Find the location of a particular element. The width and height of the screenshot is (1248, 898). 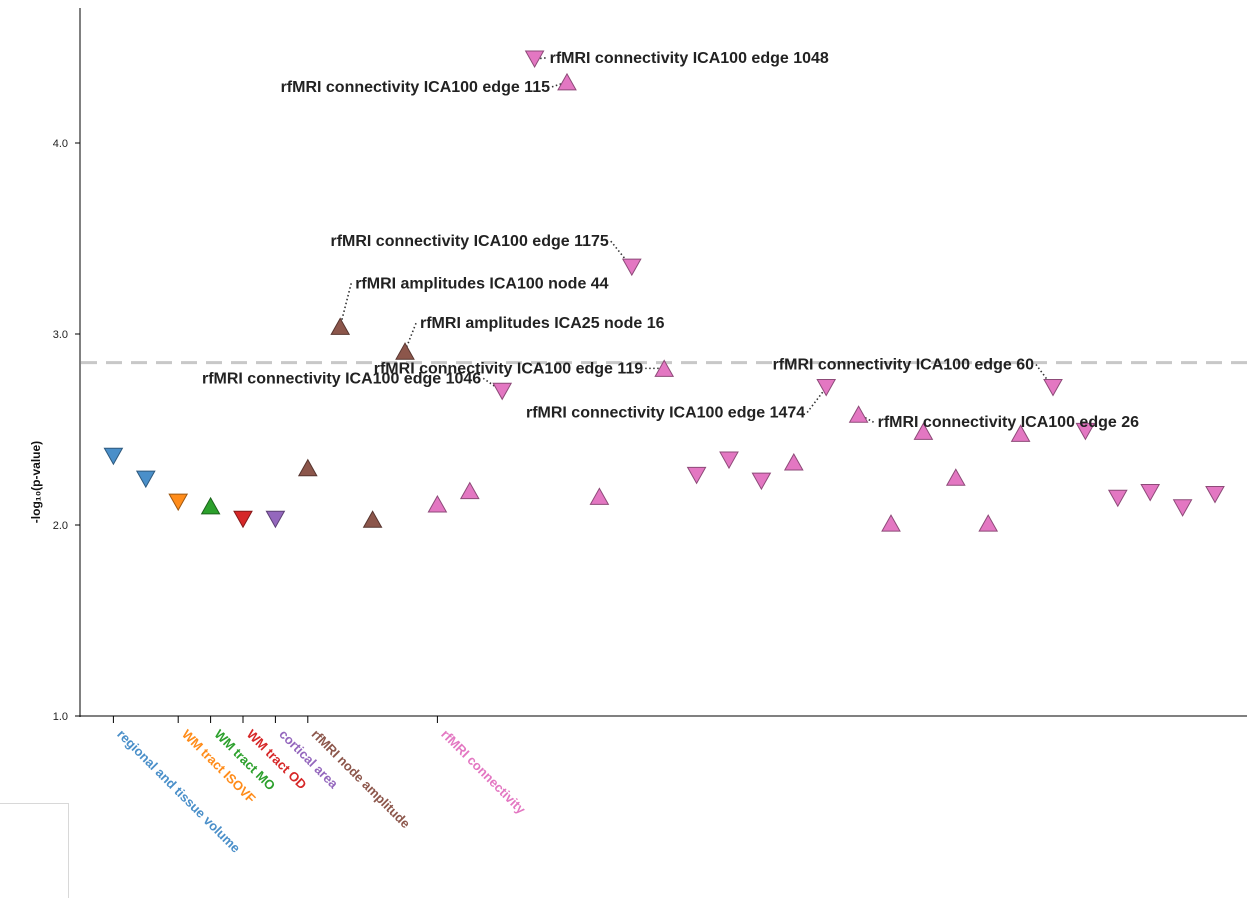

point-annotation: rfMRI connectivity ICA100 edge 1474 is located at coordinates (665, 412).